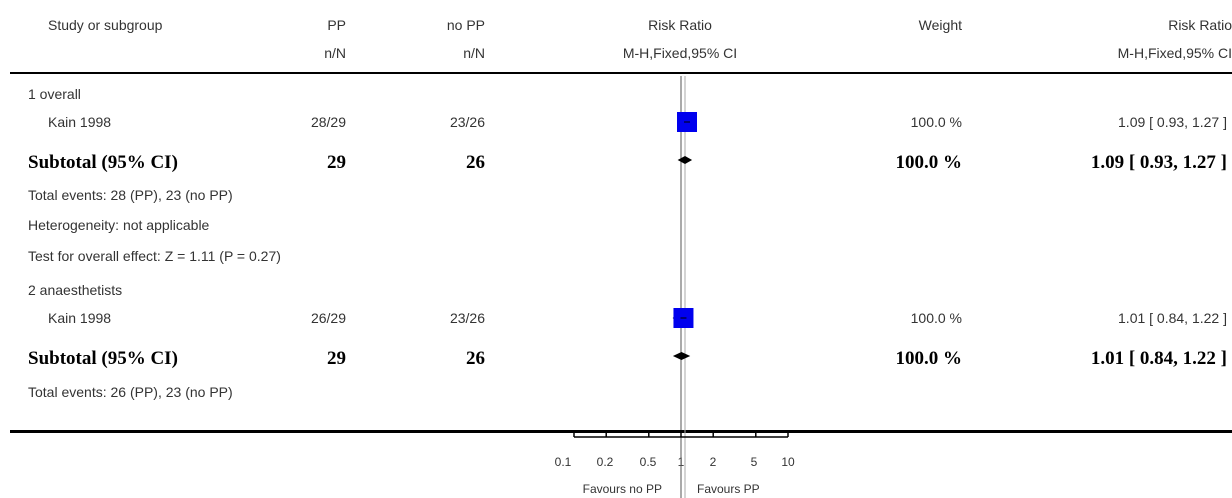  Describe the element at coordinates (1200, 25) in the screenshot. I see `header-effect: Risk Ratio` at that location.